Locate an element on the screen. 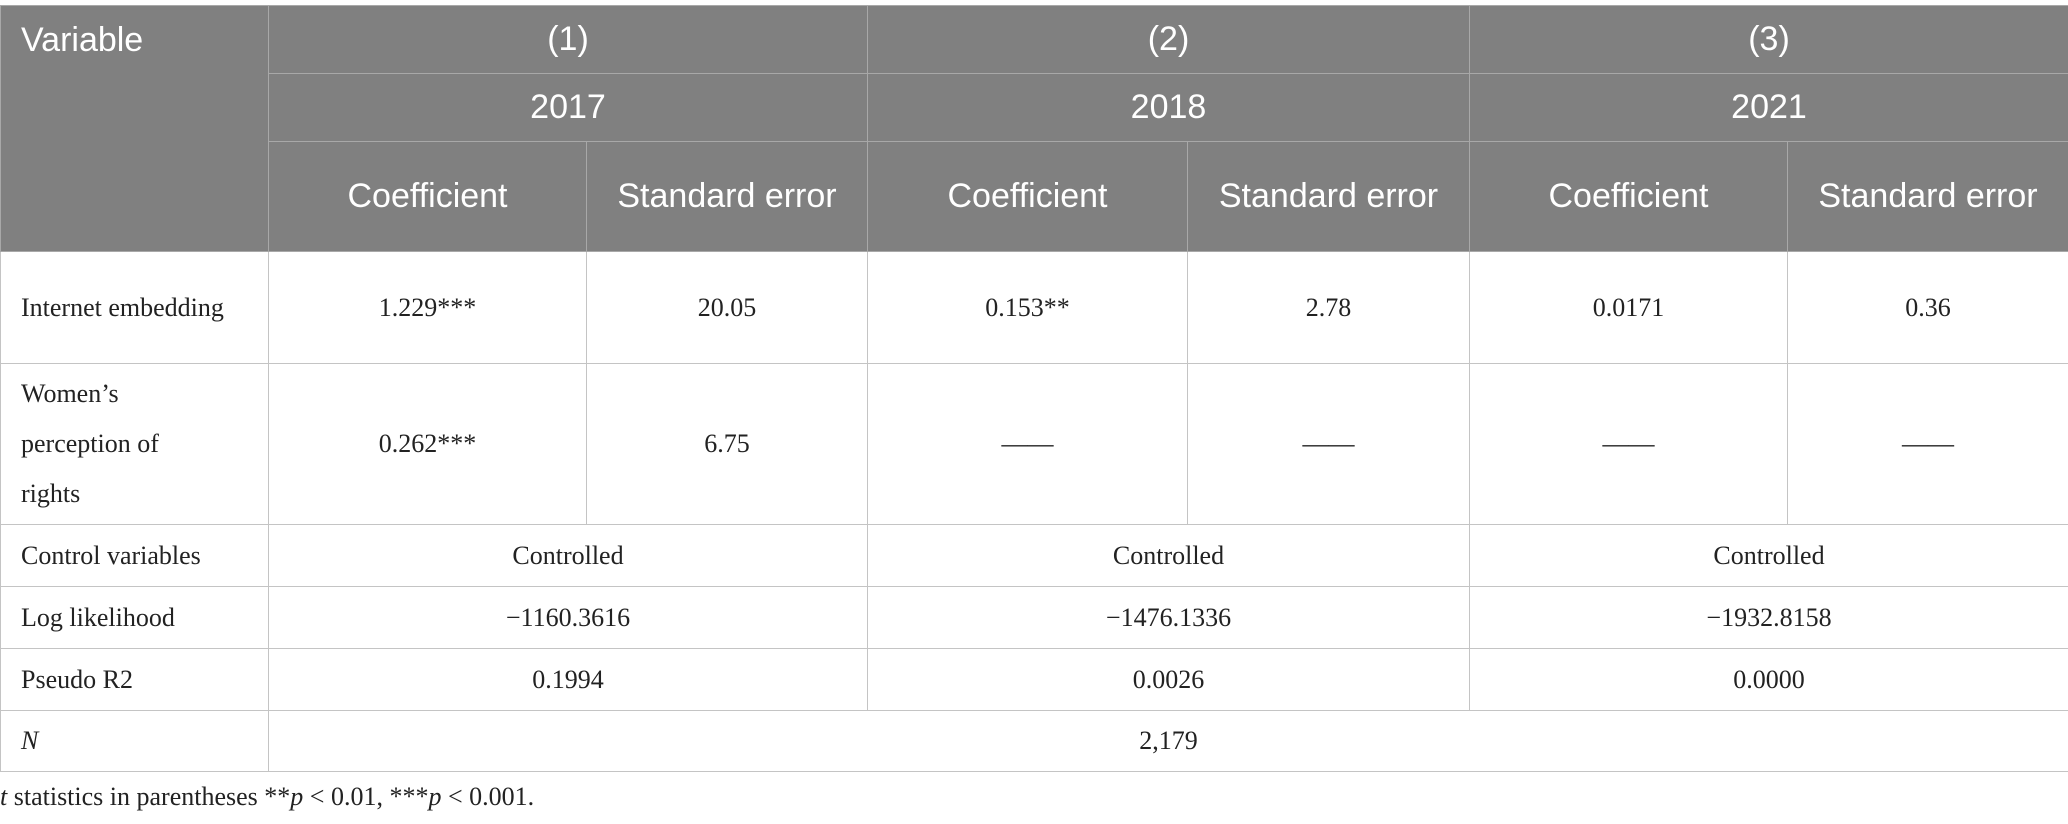 Image resolution: width=2068 pixels, height=824 pixels. header-cell: (3) is located at coordinates (1768, 39).